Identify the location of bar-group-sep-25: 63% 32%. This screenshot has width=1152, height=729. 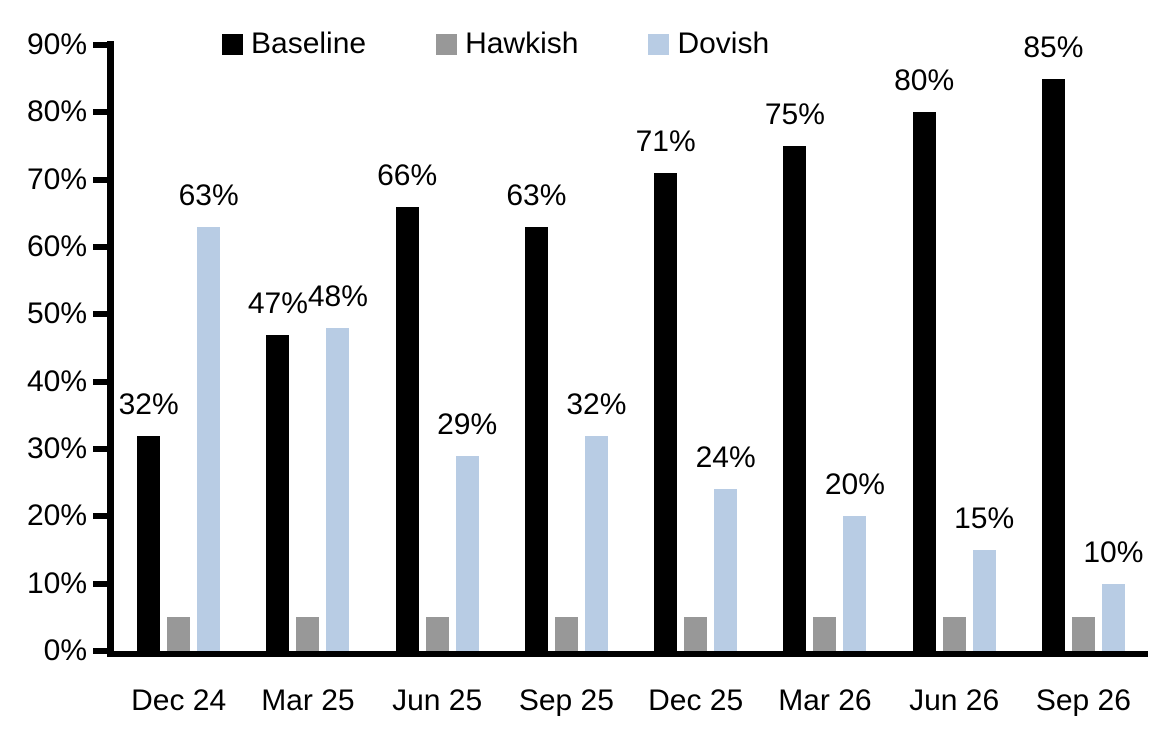
(566, 348).